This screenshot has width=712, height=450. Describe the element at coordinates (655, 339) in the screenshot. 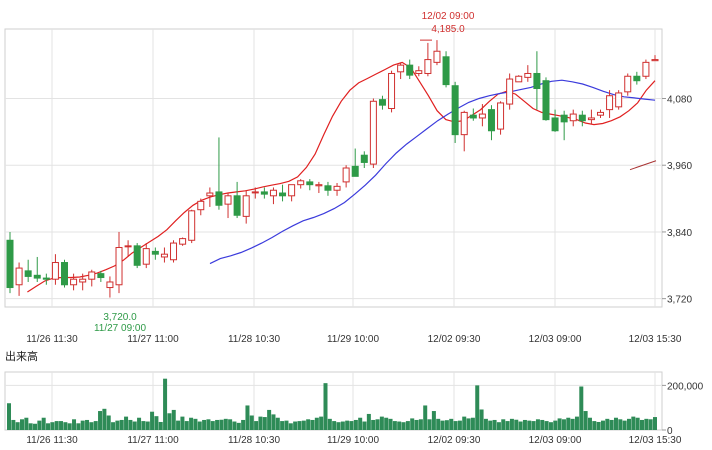

I see `price-x-tick-label: 12/03 15:30` at that location.